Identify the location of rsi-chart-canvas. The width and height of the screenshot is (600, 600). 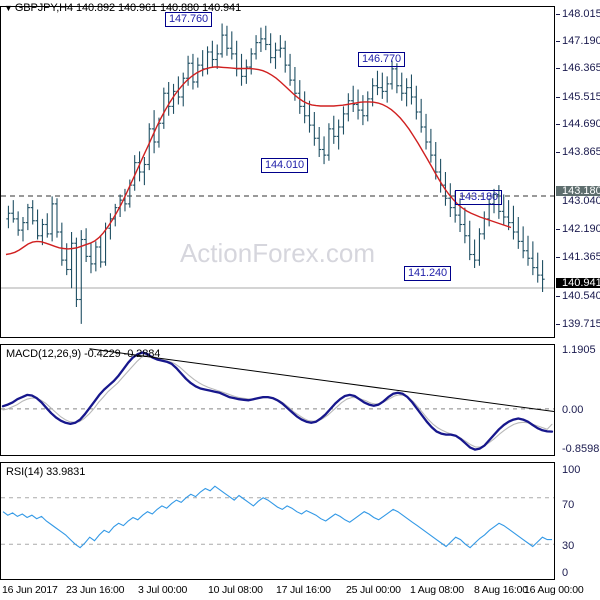
(277, 517).